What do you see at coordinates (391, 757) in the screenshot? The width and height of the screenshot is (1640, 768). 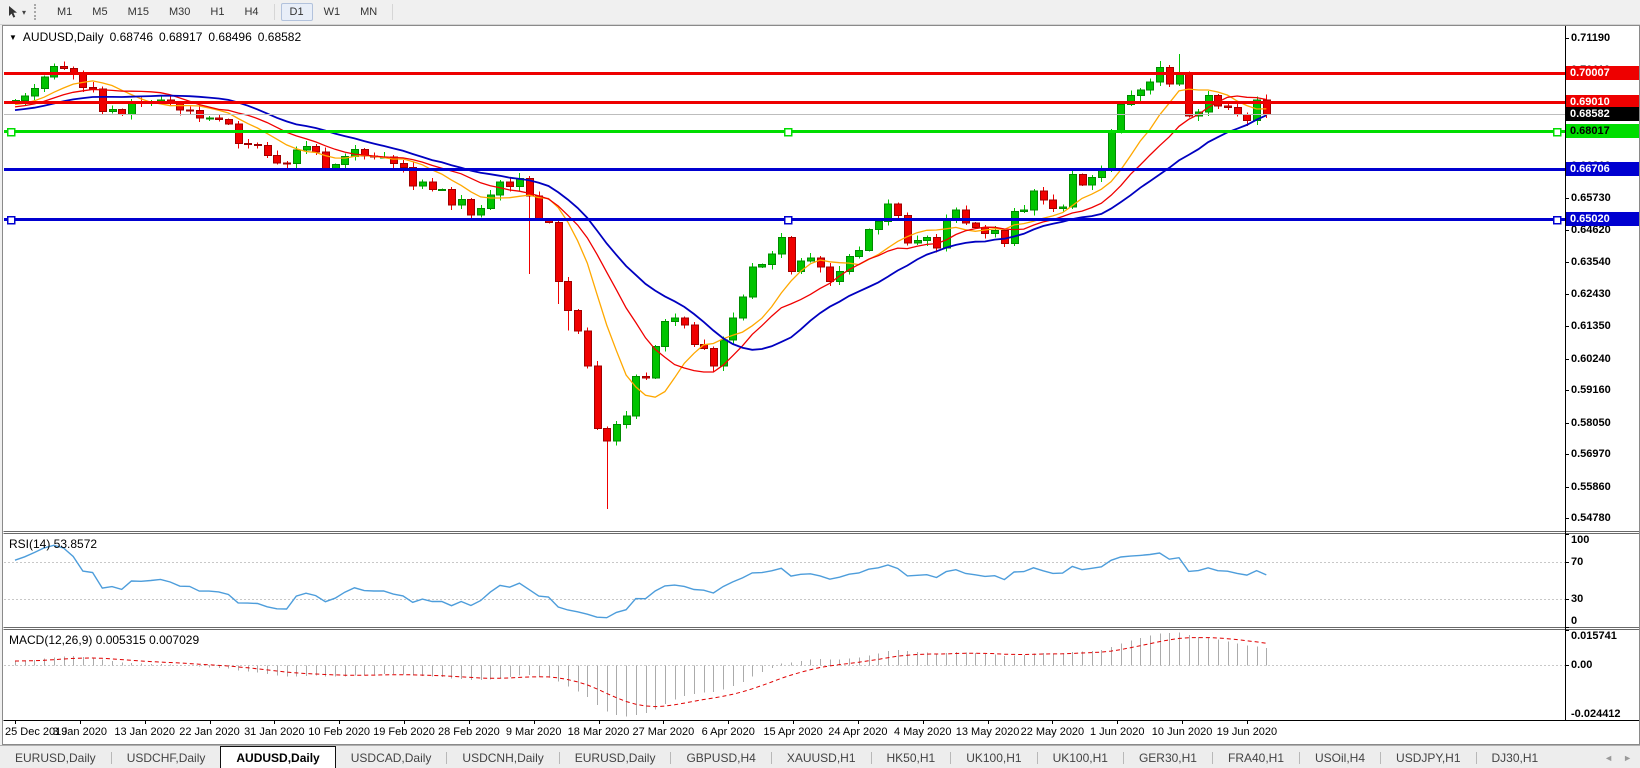 I see `tab-usdcad-daily: USDCAD,Daily` at bounding box center [391, 757].